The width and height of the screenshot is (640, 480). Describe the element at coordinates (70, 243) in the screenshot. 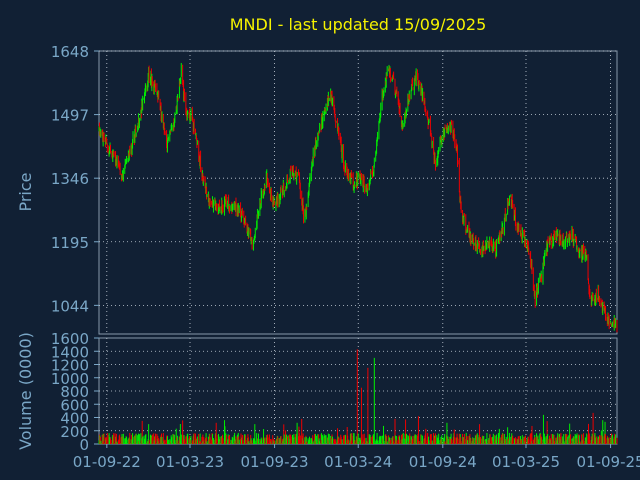

I see `price-tick-label-3: 1195` at that location.